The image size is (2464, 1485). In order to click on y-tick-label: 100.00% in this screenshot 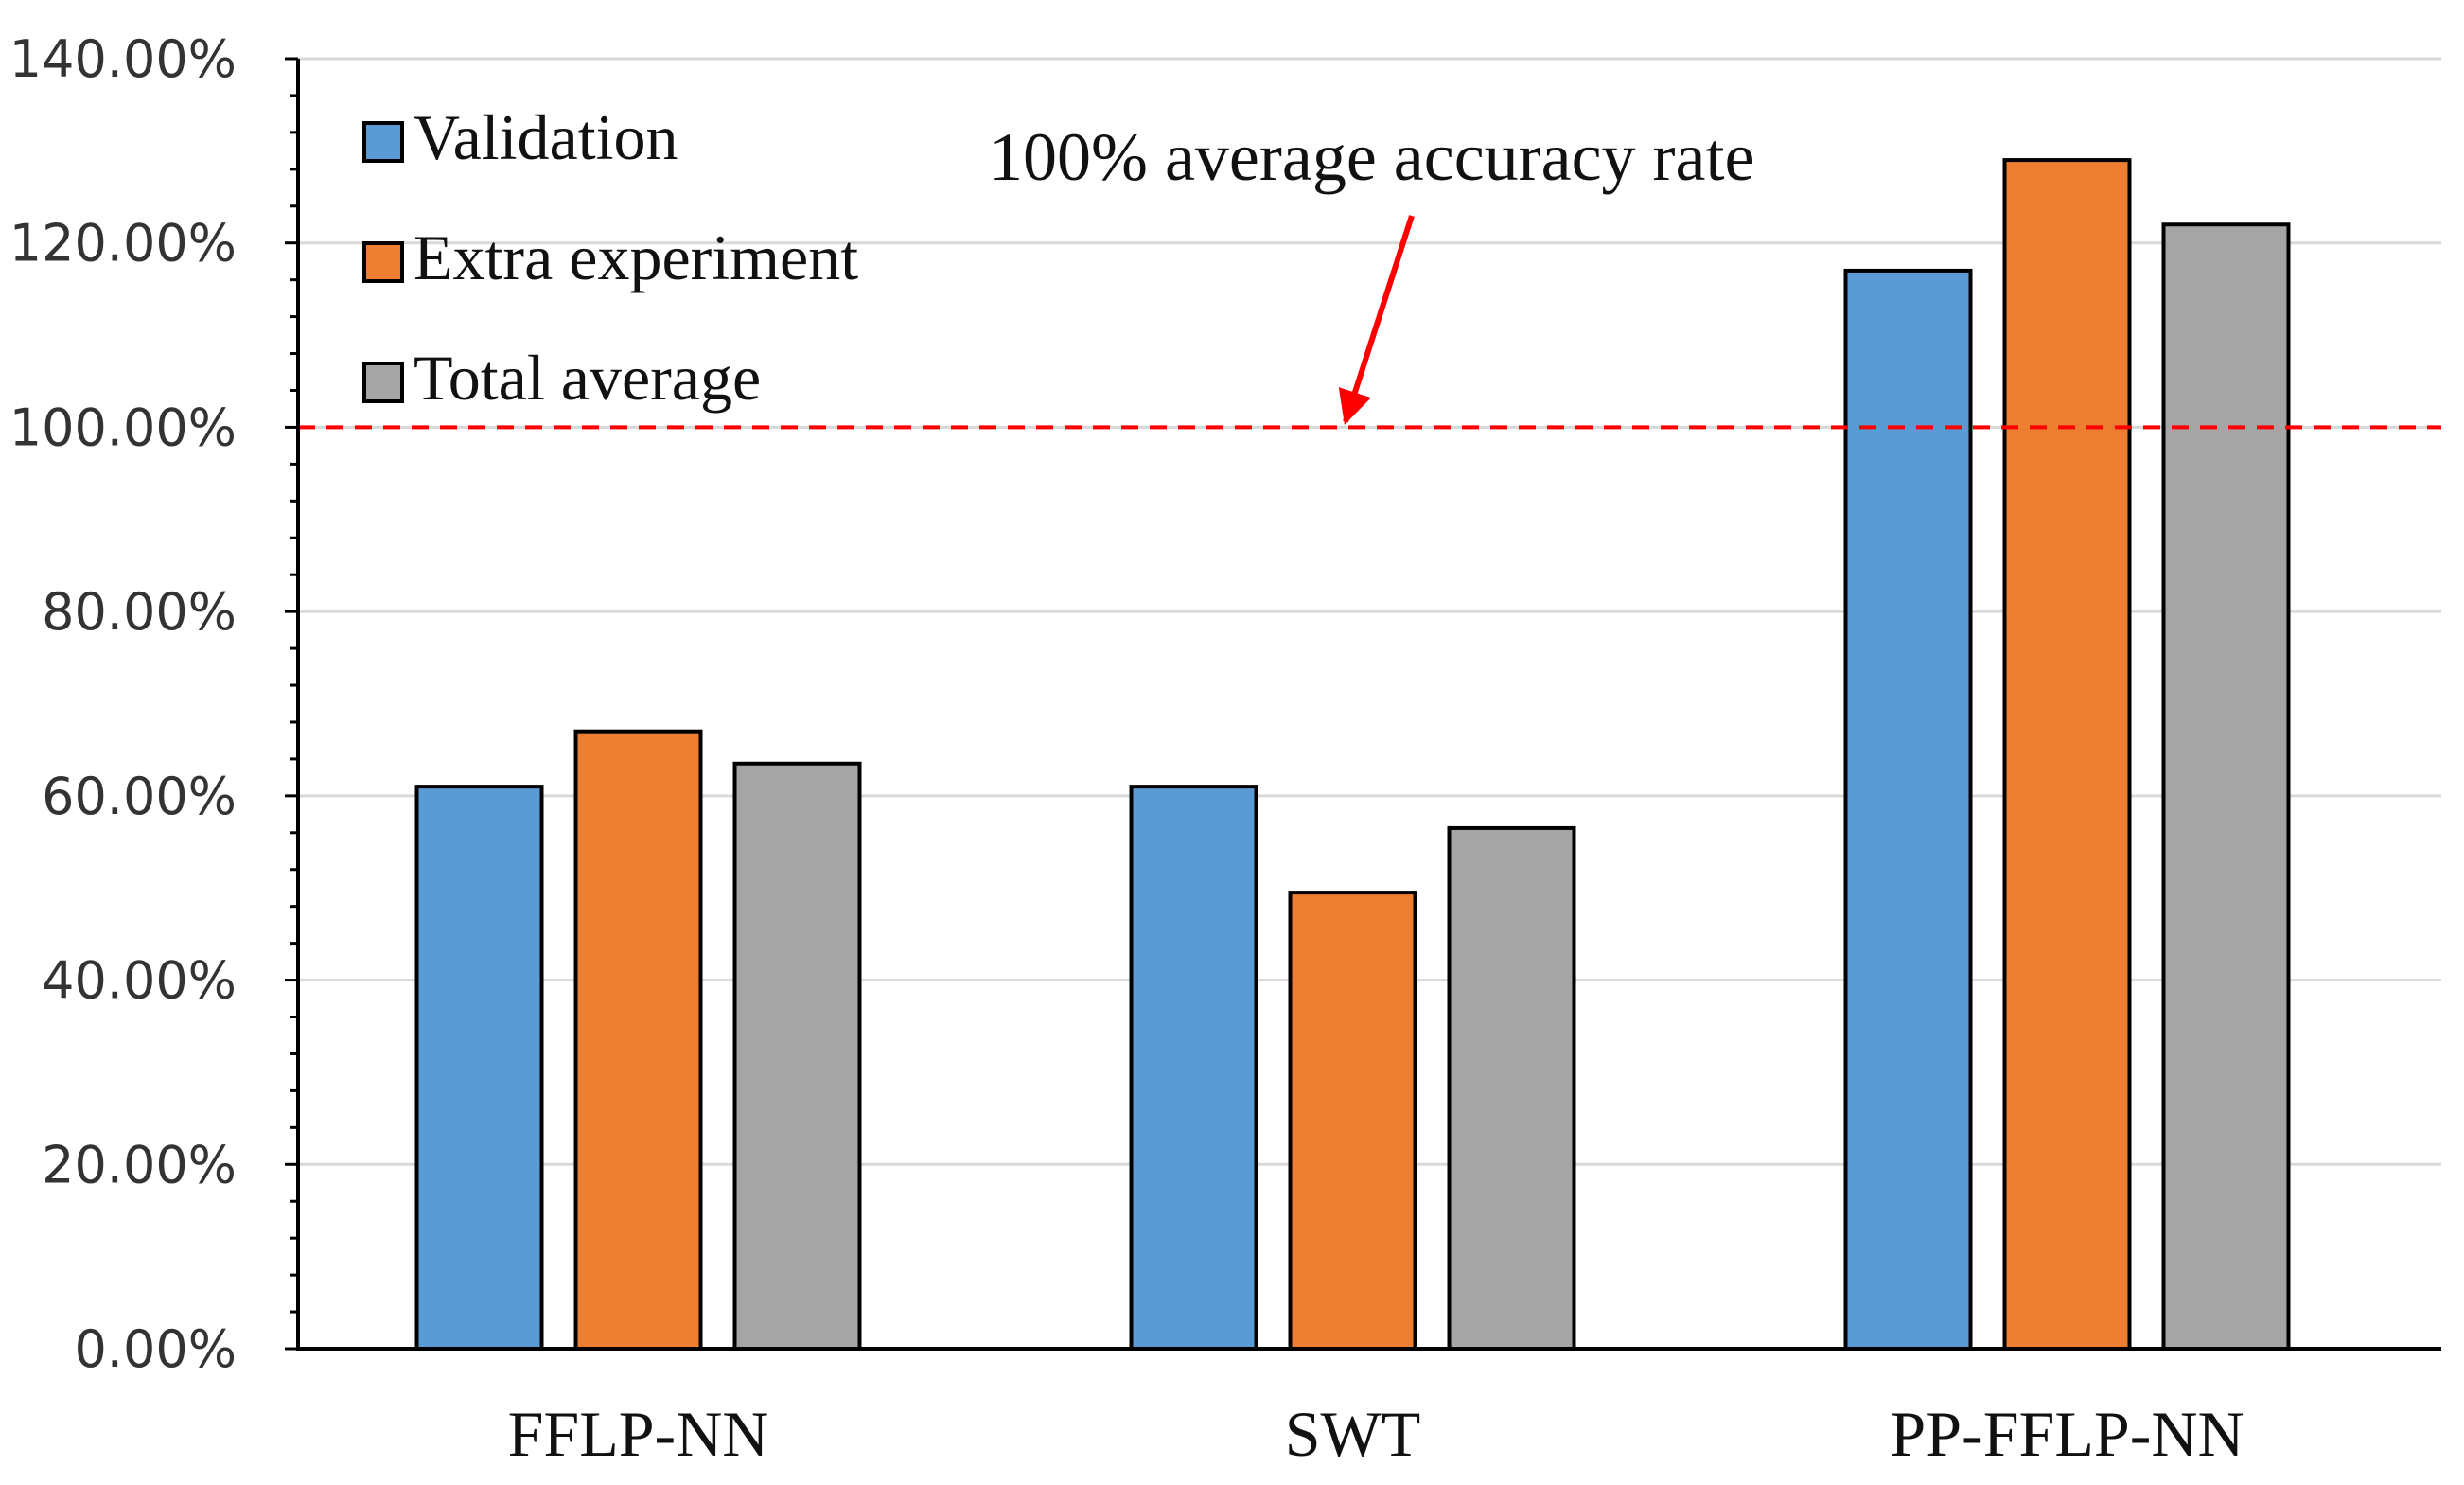, I will do `click(123, 427)`.